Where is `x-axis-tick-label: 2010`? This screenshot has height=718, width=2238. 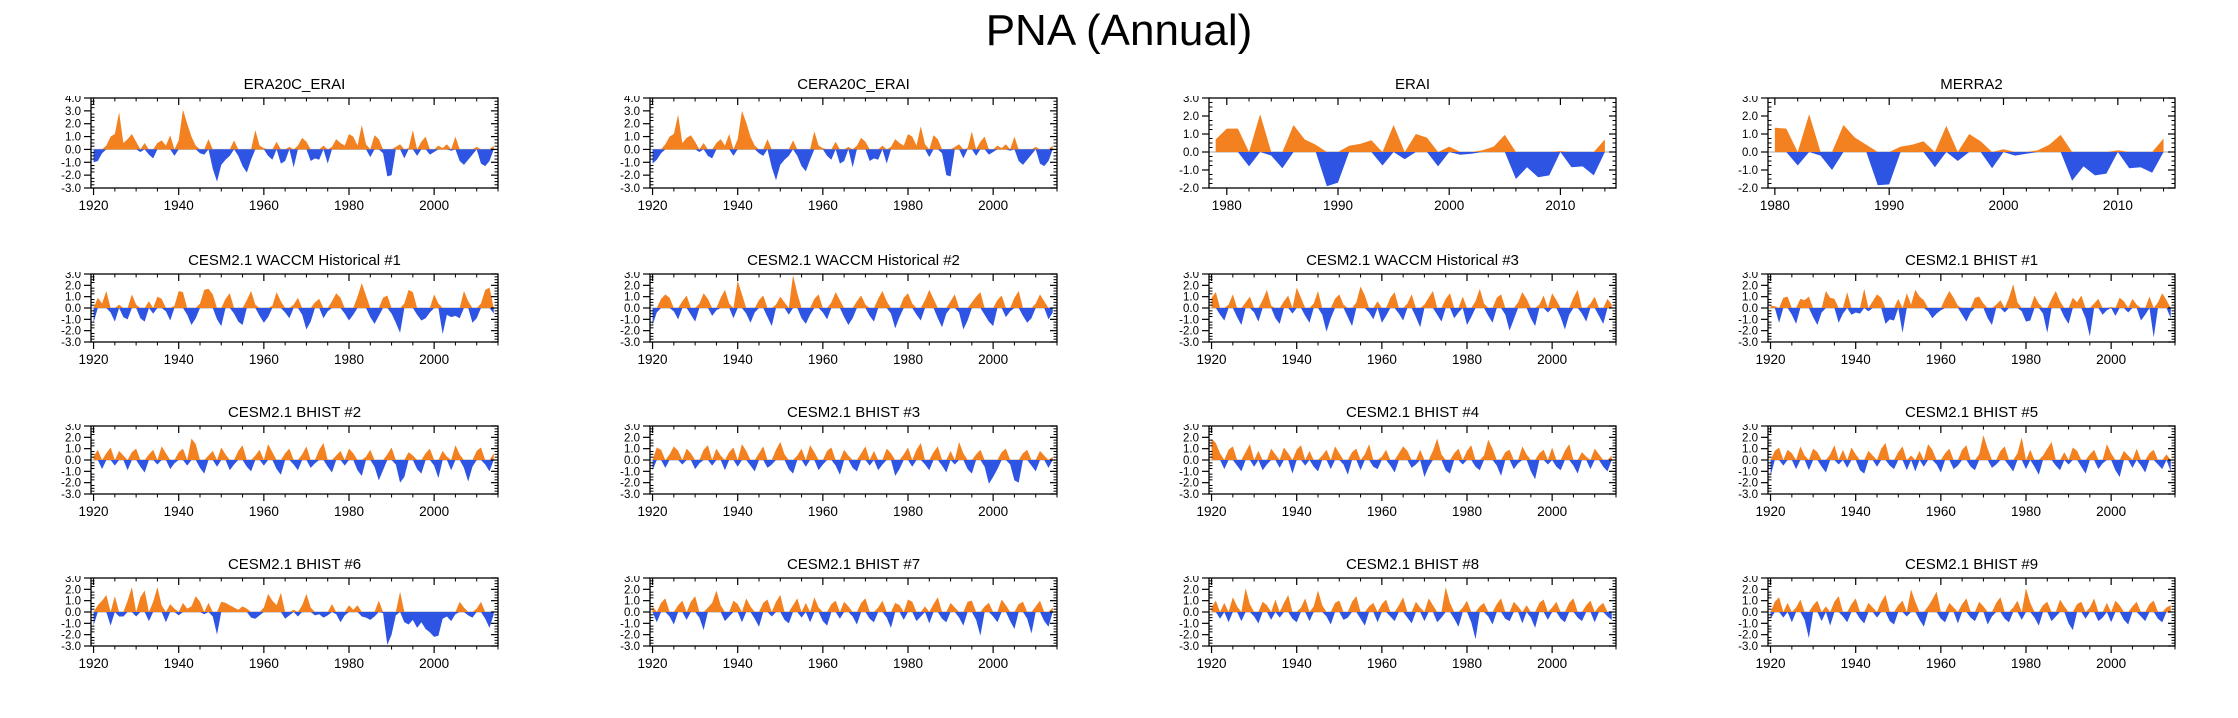 x-axis-tick-label: 2010 is located at coordinates (2118, 205).